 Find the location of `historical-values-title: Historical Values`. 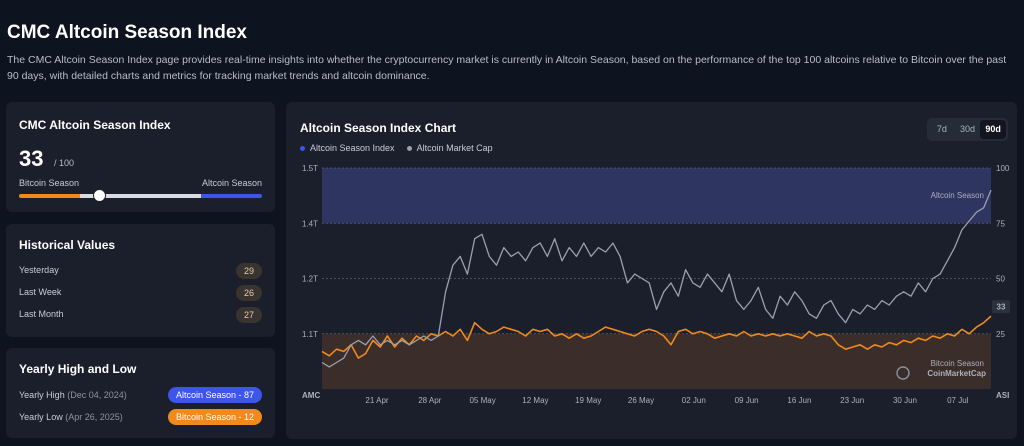

historical-values-title: Historical Values is located at coordinates (67, 245).